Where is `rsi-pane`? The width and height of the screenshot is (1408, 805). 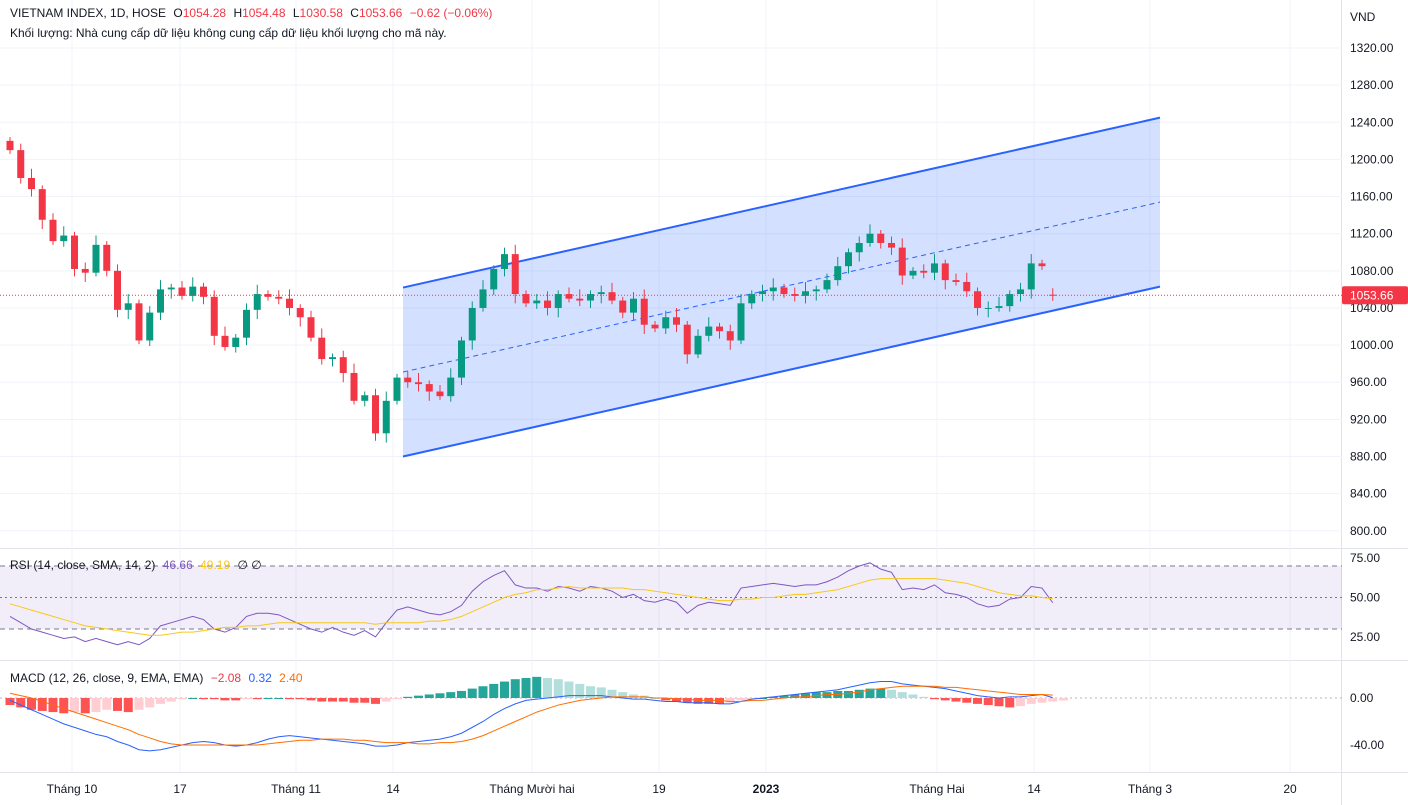
rsi-pane is located at coordinates (671, 604).